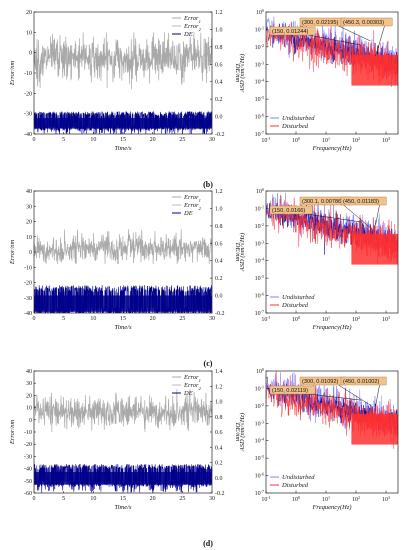  I want to click on tick-exponent: 3, so click(389, 317).